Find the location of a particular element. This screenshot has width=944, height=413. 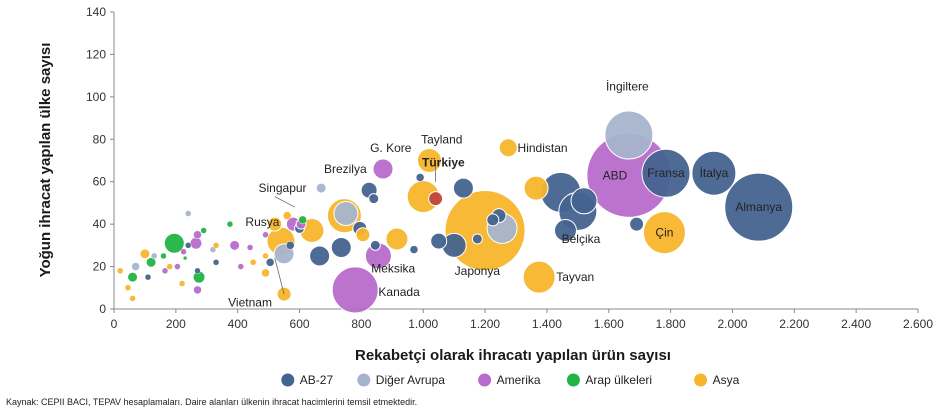

bubble-çin is located at coordinates (664, 233).